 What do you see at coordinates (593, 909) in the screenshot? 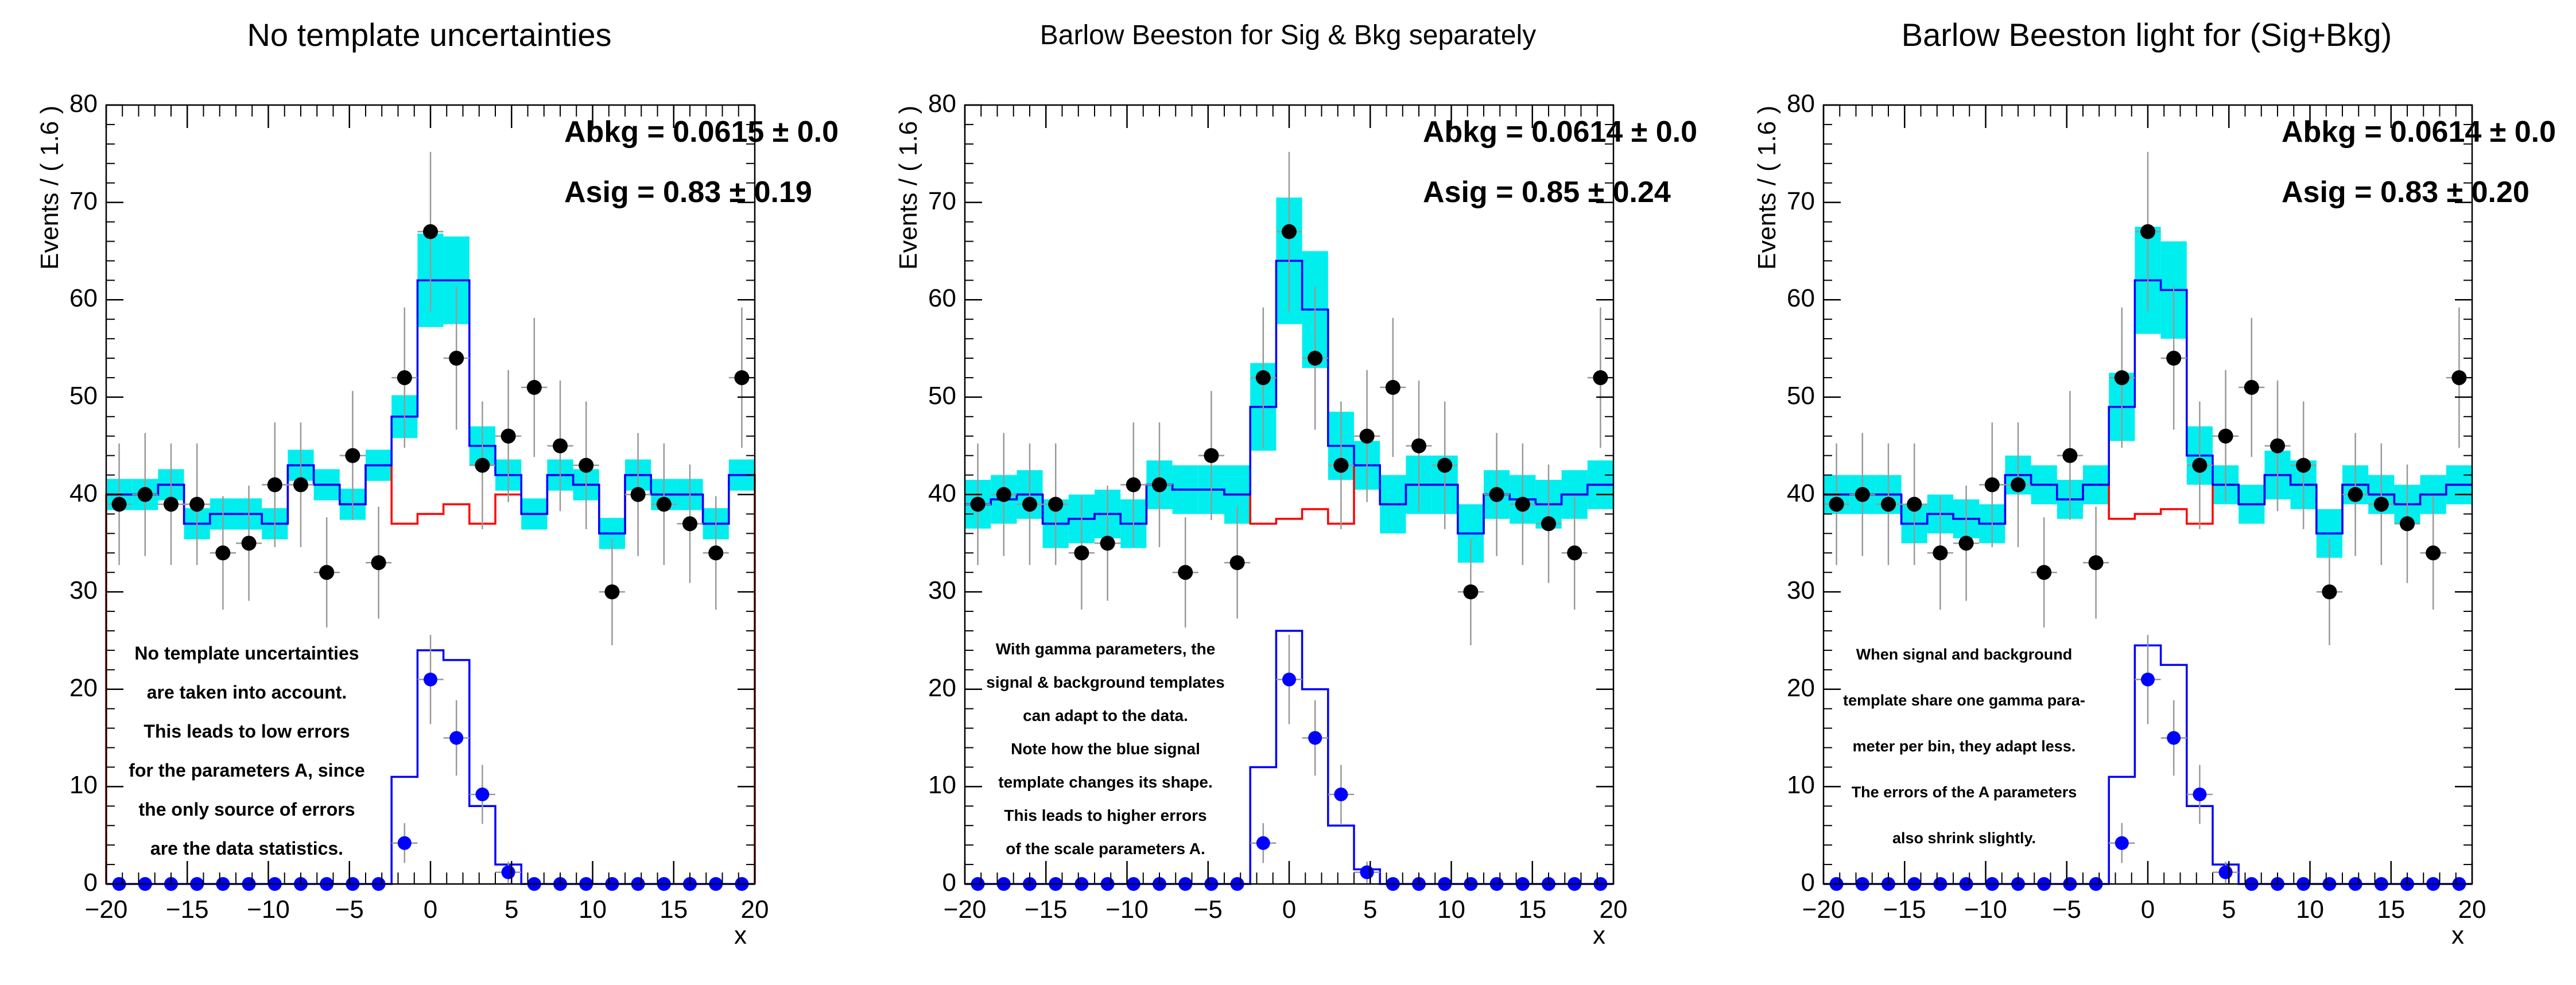
I see `x-tick-label: 10` at bounding box center [593, 909].